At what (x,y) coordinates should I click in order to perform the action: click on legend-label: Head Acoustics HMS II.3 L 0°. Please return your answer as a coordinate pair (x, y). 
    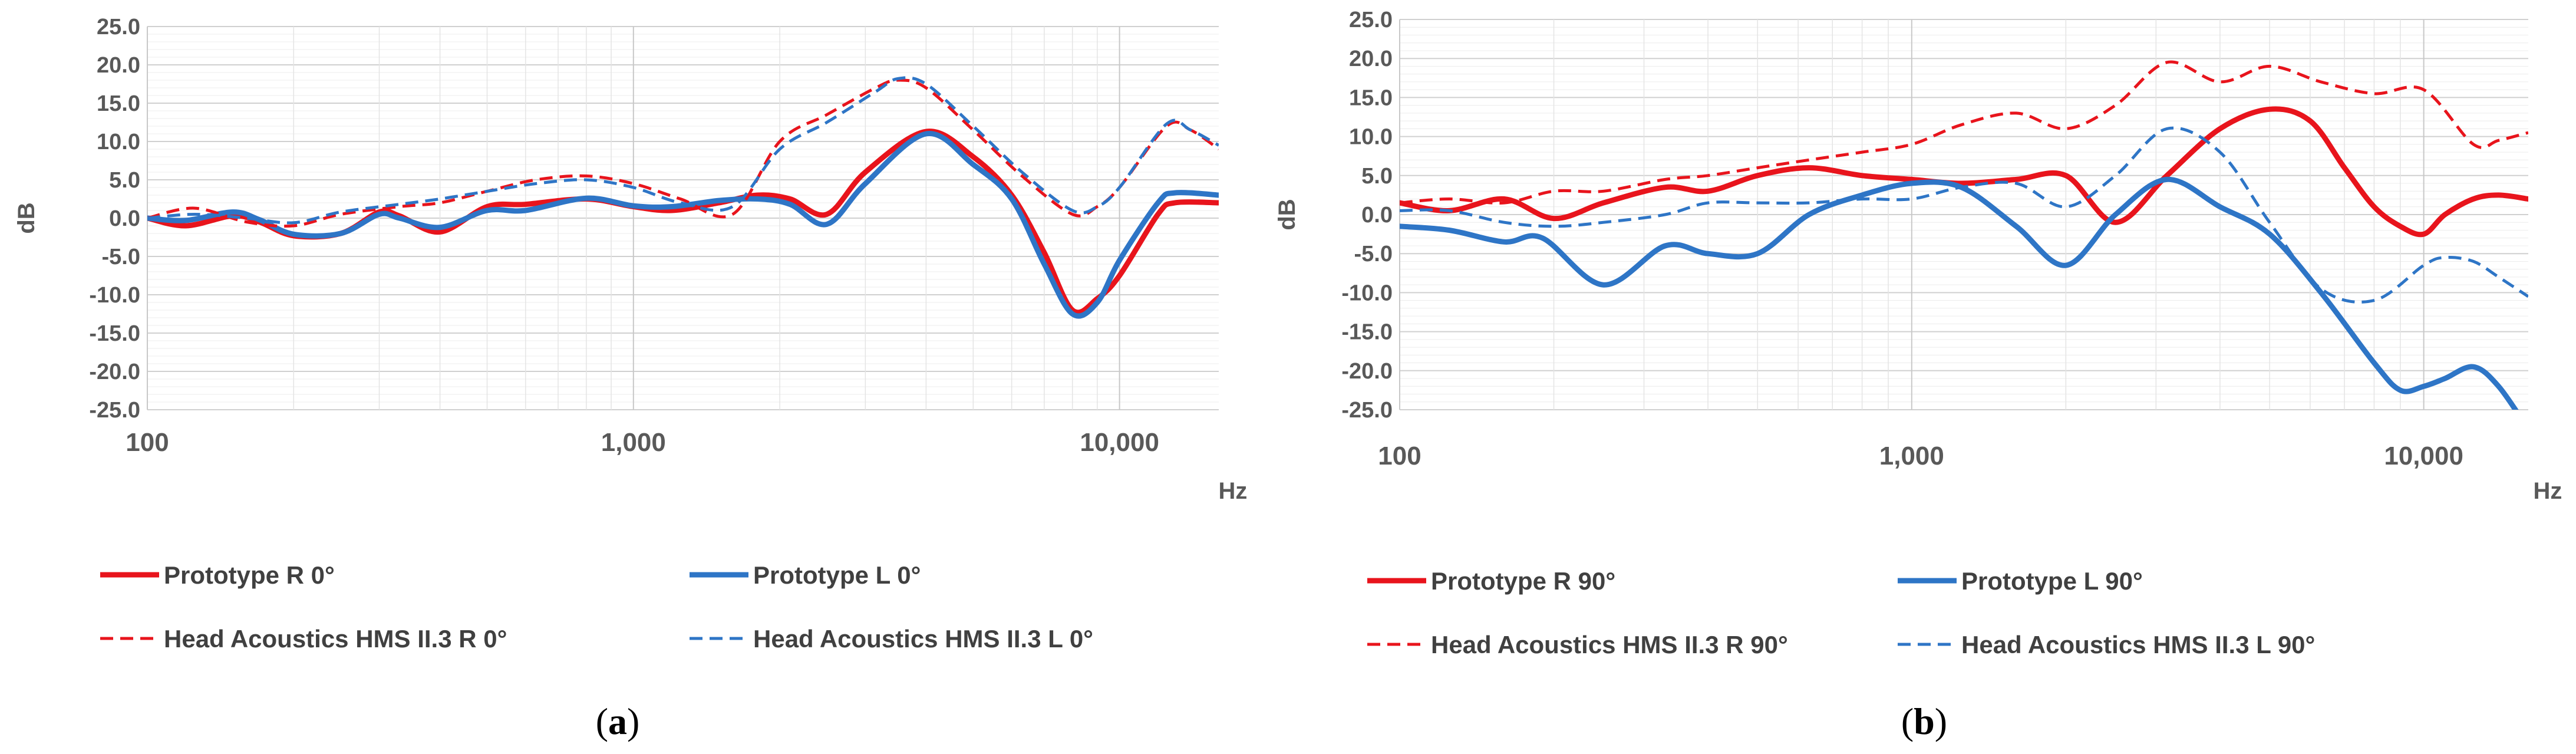
    Looking at the image, I should click on (923, 639).